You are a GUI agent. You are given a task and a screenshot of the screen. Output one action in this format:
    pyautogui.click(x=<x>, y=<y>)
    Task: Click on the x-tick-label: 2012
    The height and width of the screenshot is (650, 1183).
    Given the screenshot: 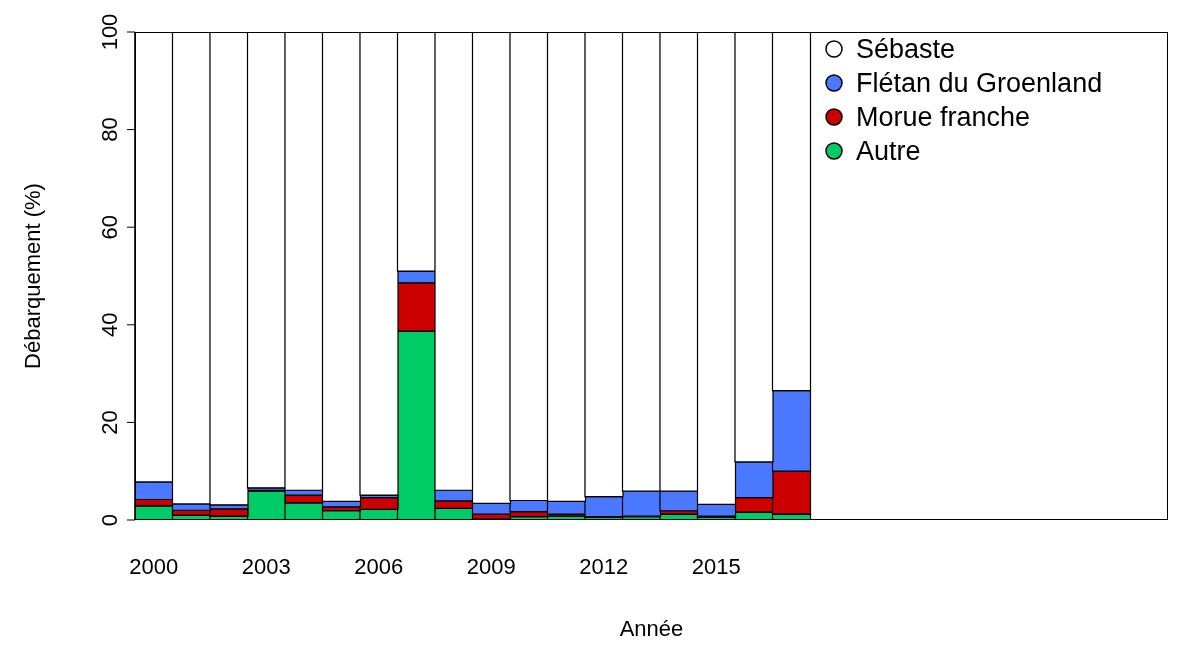 What is the action you would take?
    pyautogui.click(x=604, y=566)
    